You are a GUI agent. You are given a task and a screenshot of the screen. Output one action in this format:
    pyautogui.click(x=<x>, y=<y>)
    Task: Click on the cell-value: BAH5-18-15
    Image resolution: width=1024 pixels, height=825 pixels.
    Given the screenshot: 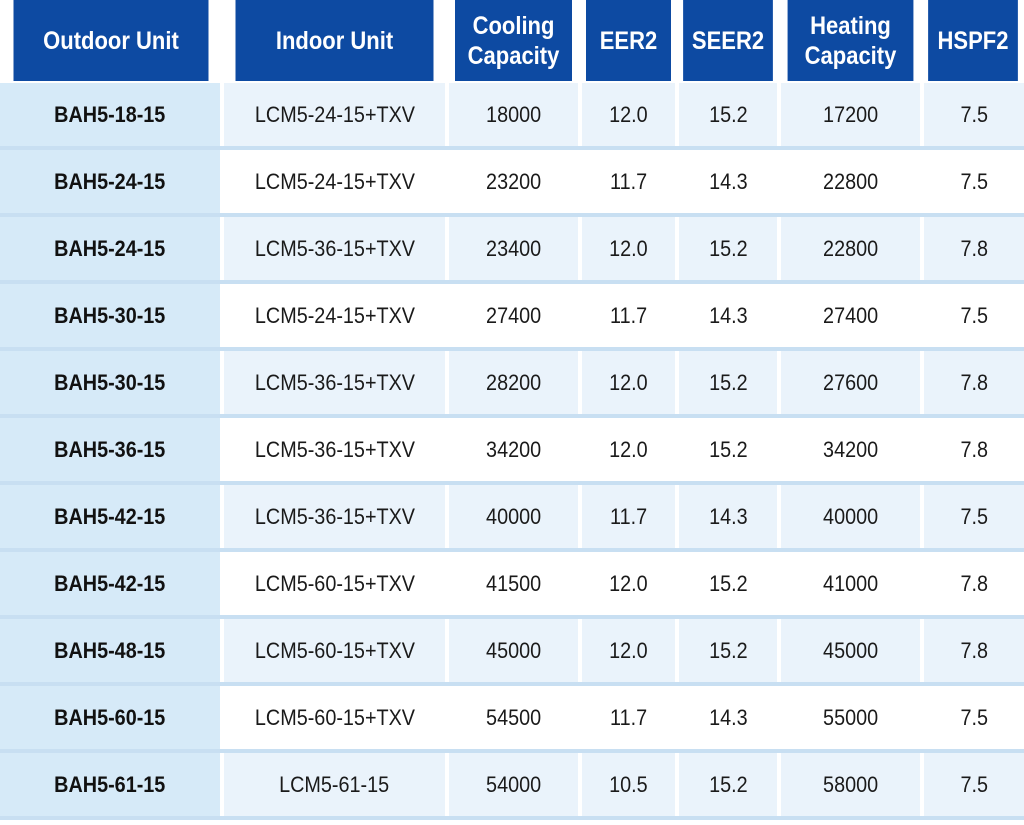 What is the action you would take?
    pyautogui.click(x=110, y=114)
    